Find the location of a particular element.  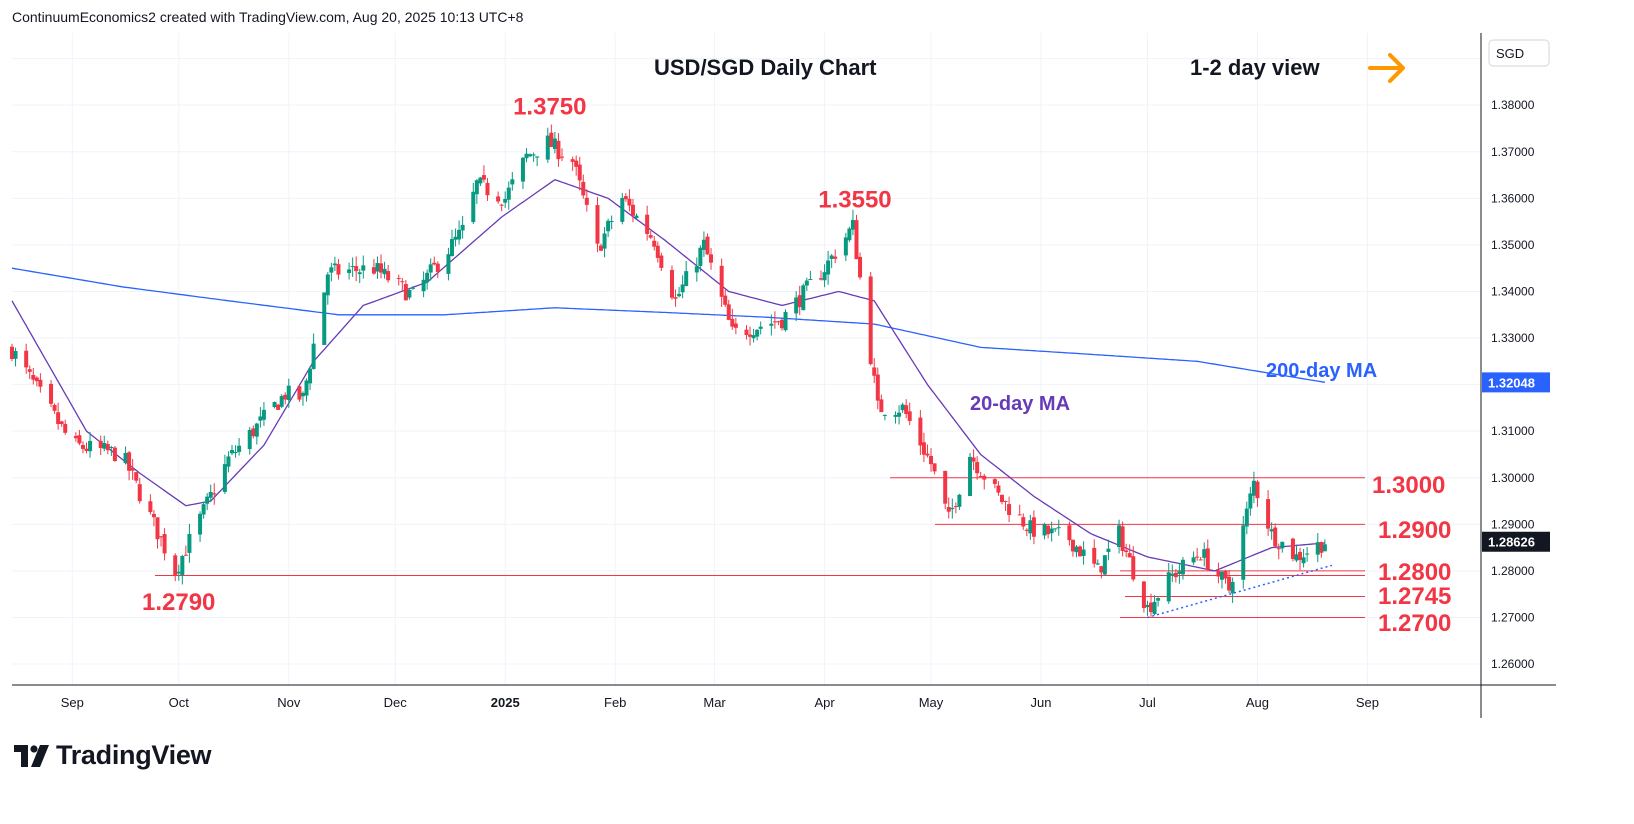

tradingview-logo: TradingView is located at coordinates (113, 755).